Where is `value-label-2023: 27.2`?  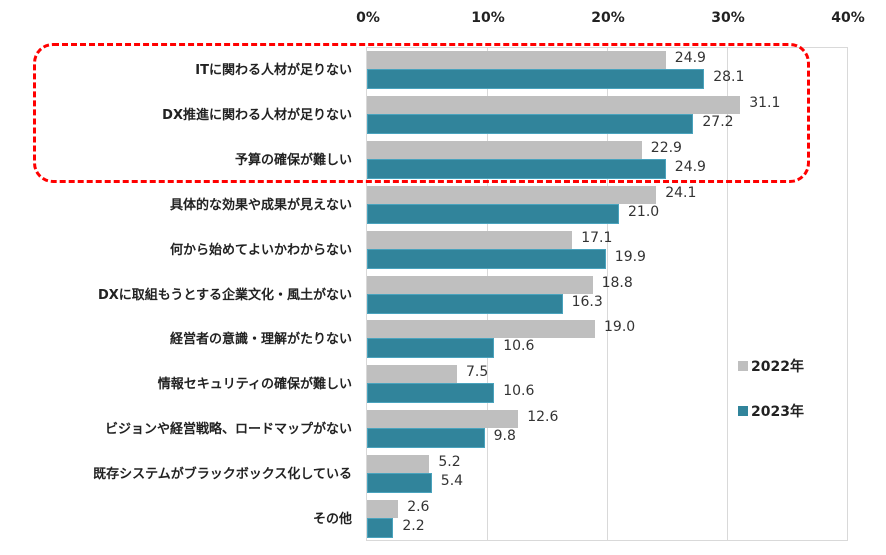
value-label-2023: 27.2 is located at coordinates (718, 121).